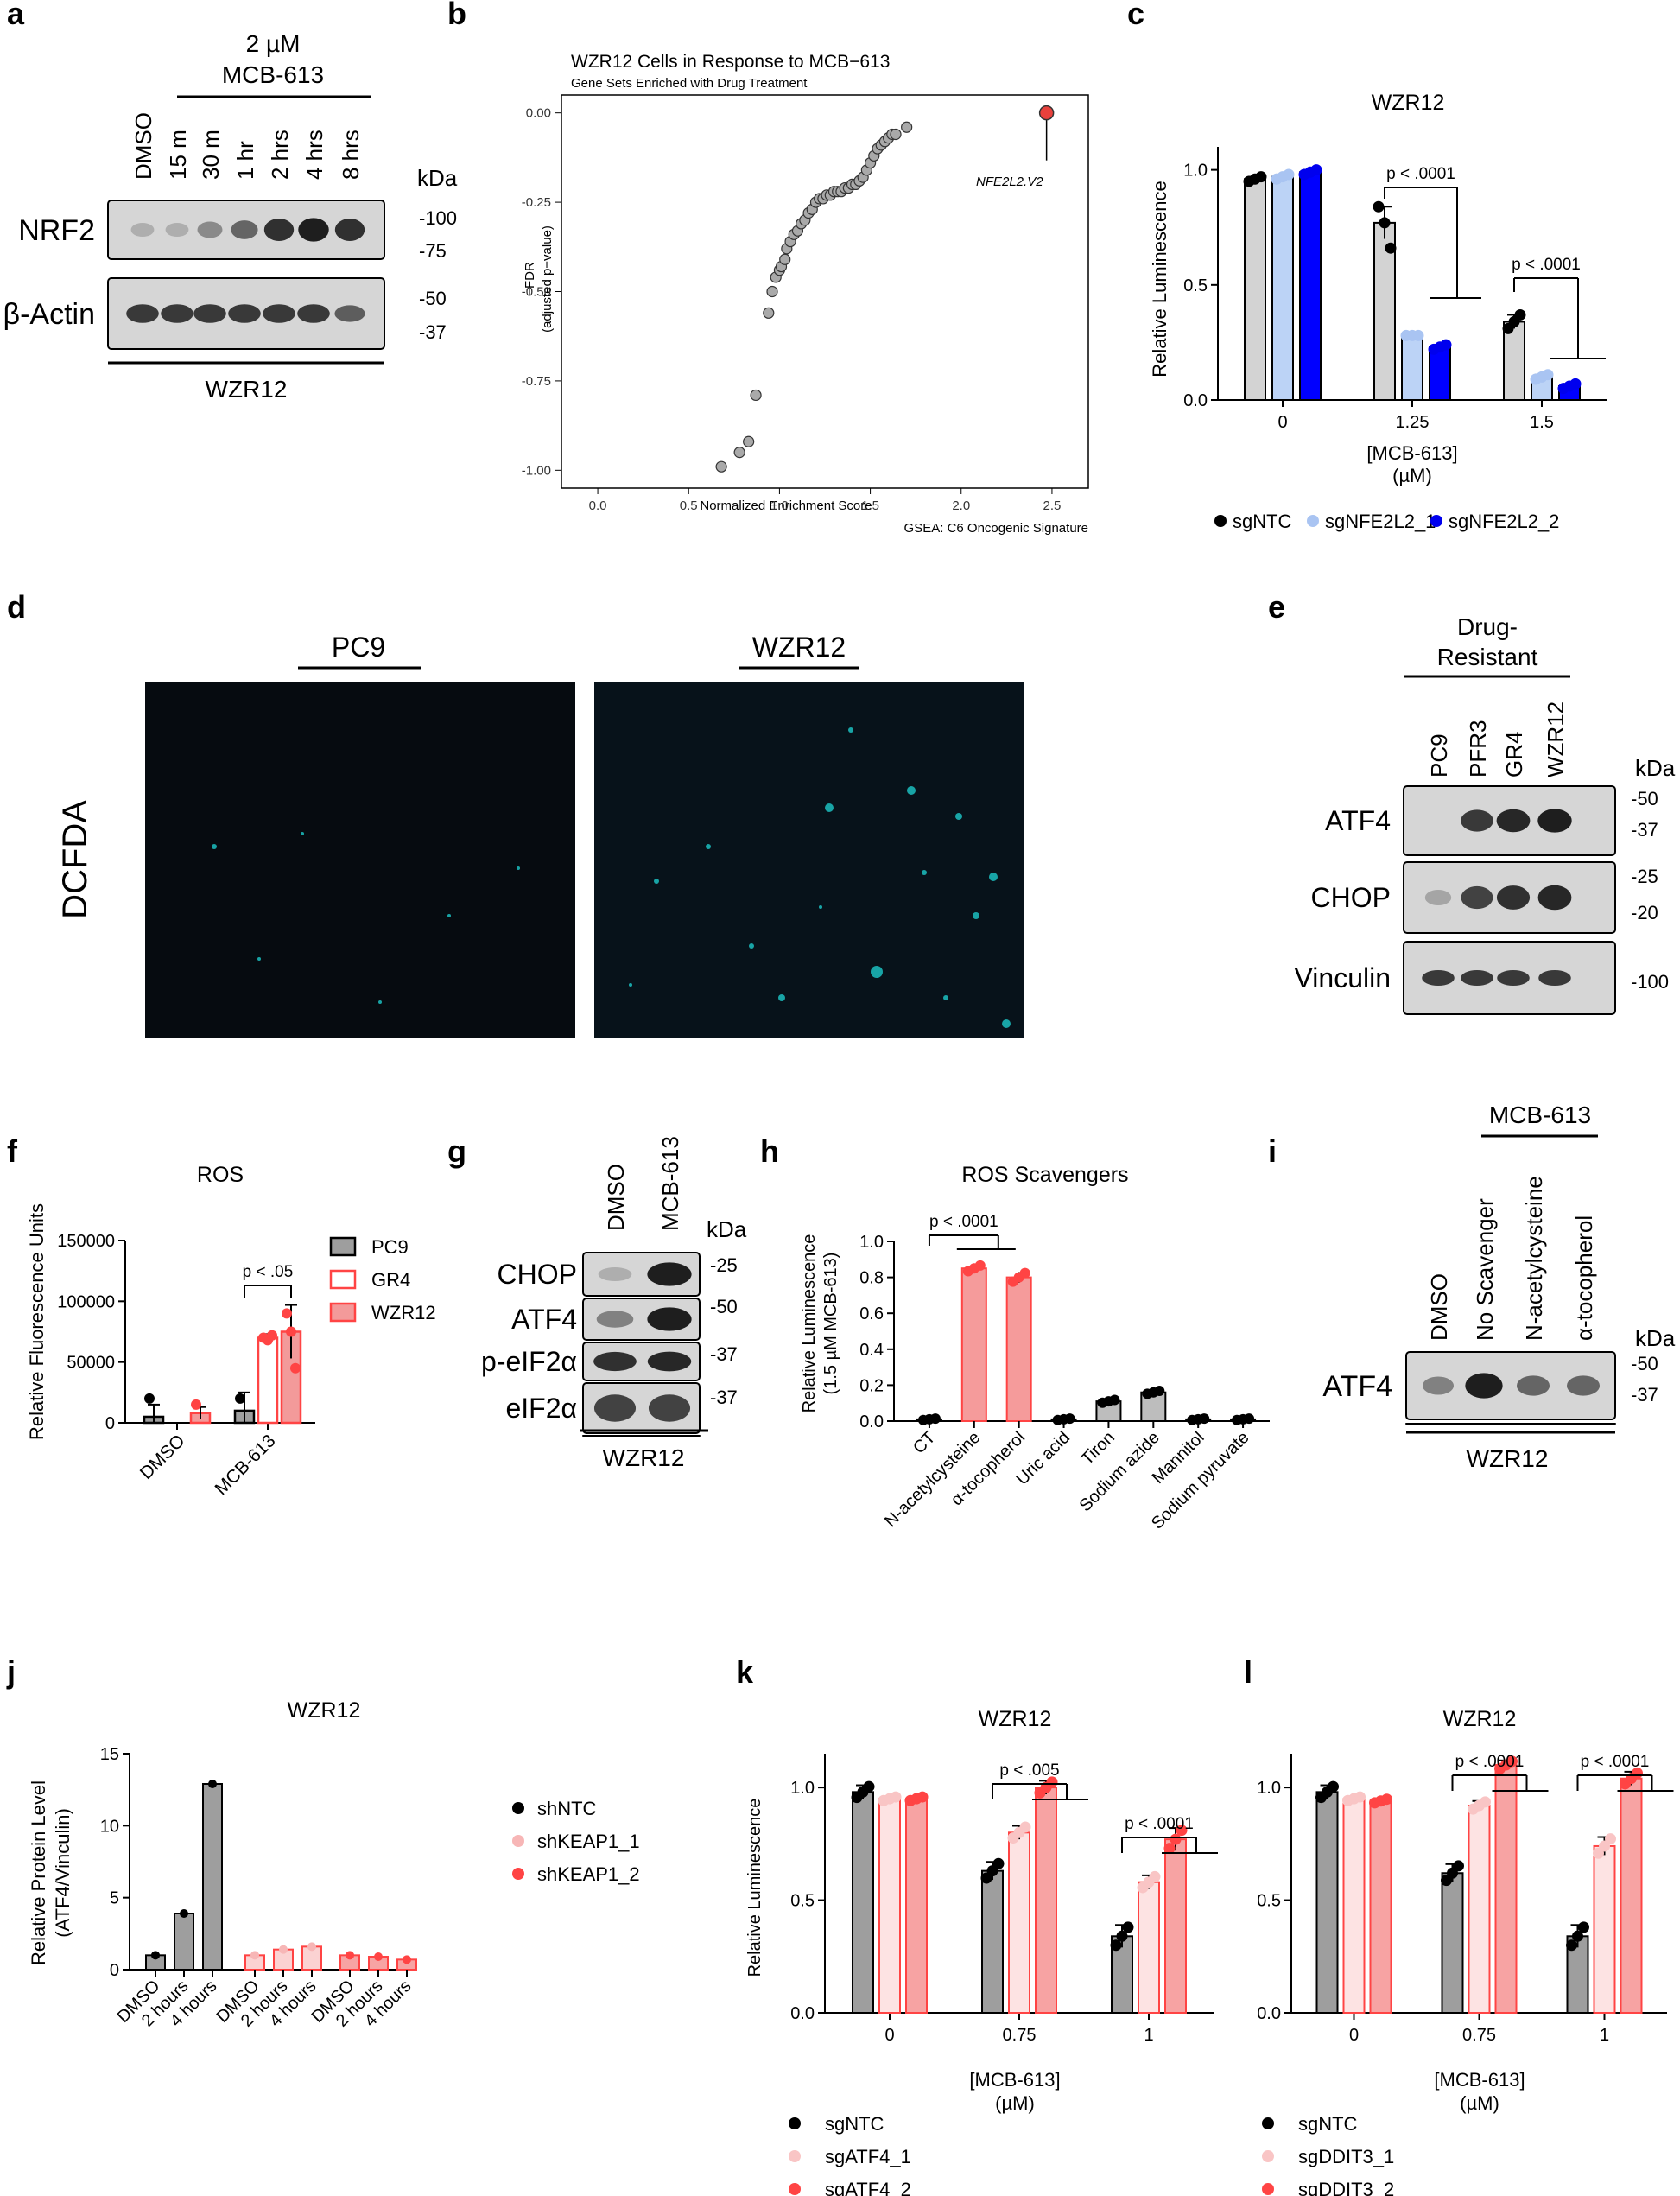 This screenshot has width=1680, height=2196. What do you see at coordinates (1282, 422) in the screenshot?
I see `x-tick-label: 0` at bounding box center [1282, 422].